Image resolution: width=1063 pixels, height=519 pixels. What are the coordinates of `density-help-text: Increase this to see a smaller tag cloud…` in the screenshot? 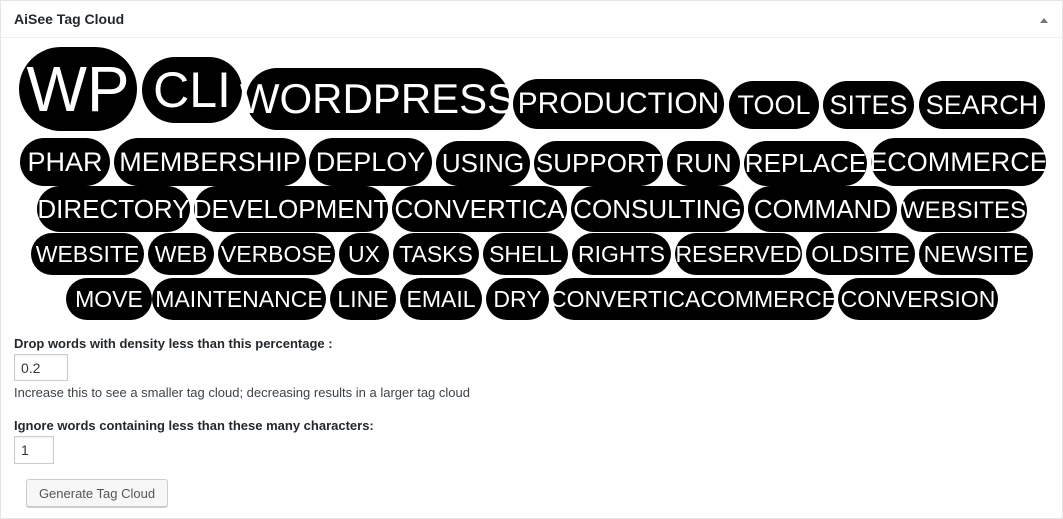 It's located at (242, 392).